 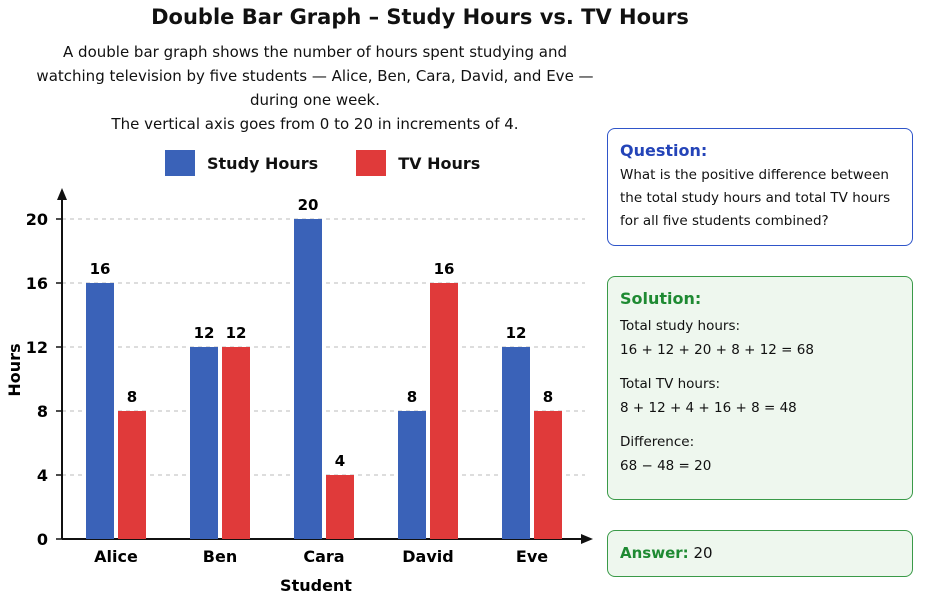 What do you see at coordinates (37, 219) in the screenshot?
I see `y-tick-label: 20` at bounding box center [37, 219].